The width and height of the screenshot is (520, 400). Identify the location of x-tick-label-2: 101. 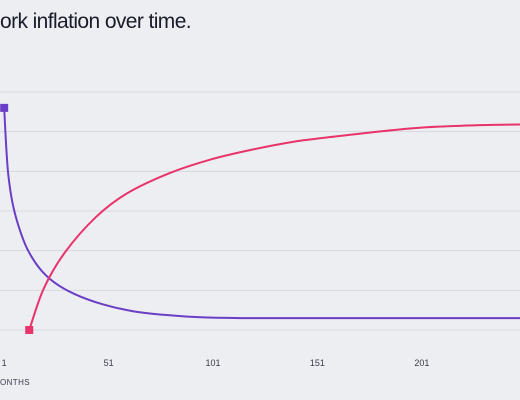
(212, 363).